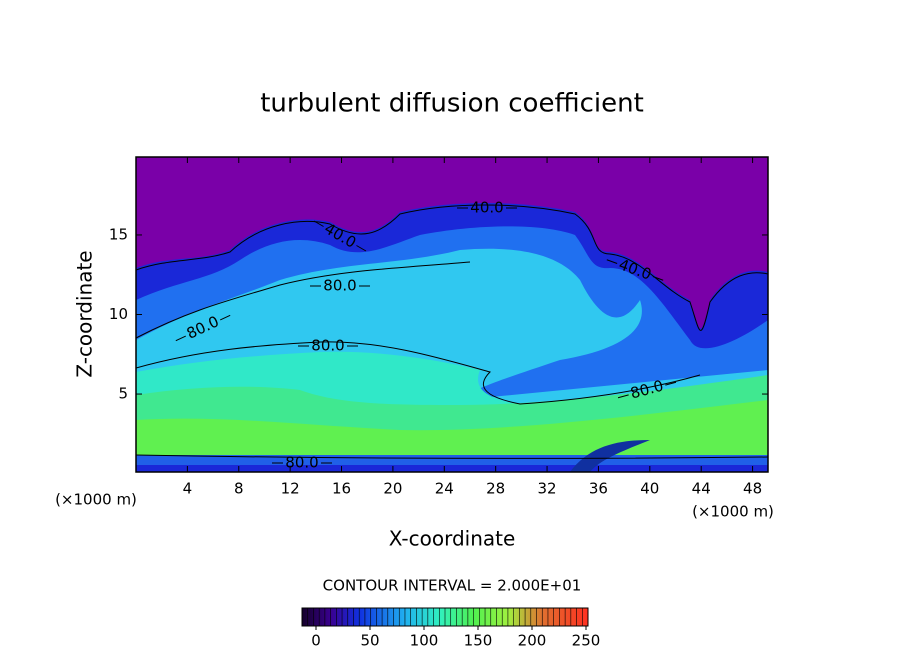 The width and height of the screenshot is (904, 654). I want to click on colorbar-tick-label: 0, so click(316, 641).